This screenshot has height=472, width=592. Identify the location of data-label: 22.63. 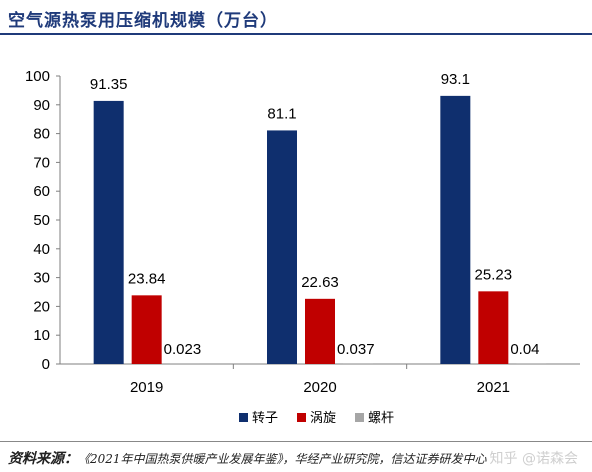
(320, 282).